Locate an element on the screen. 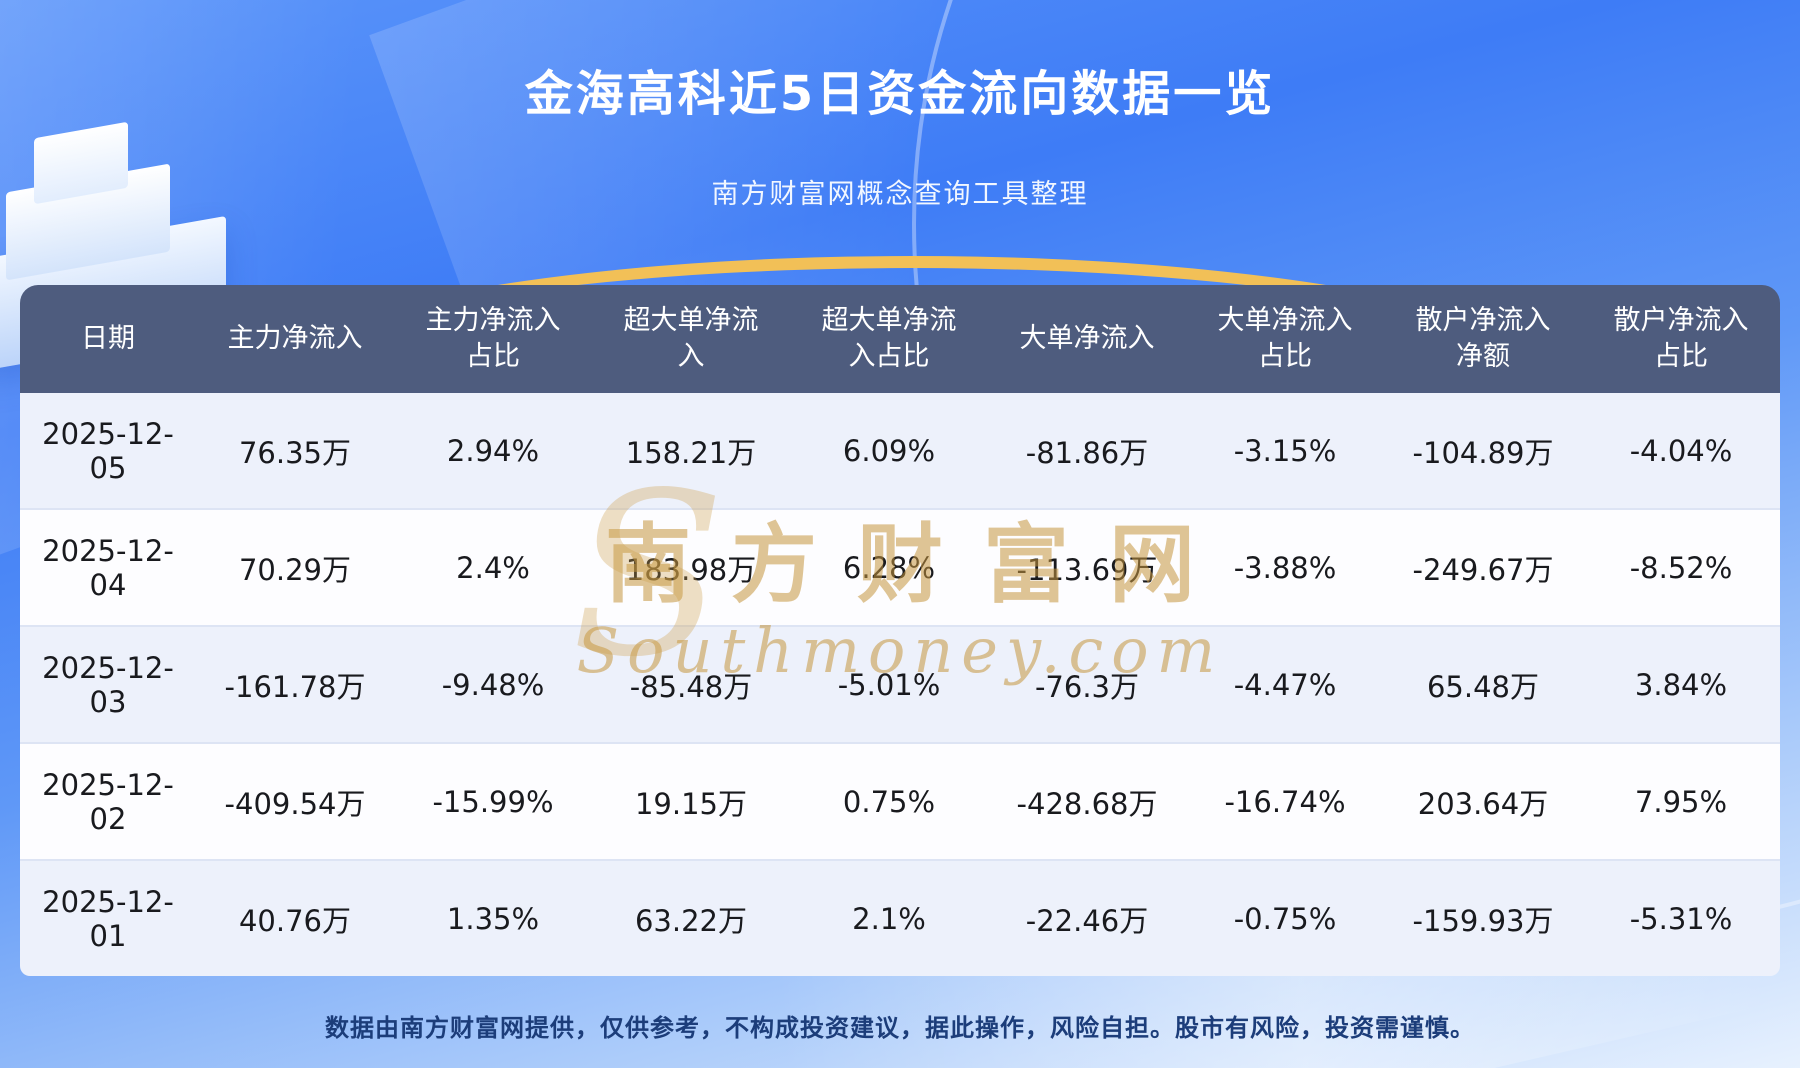 This screenshot has width=1800, height=1068. header-cell-retail-net-inflow-pct: 散户净流入占比 is located at coordinates (1681, 339).